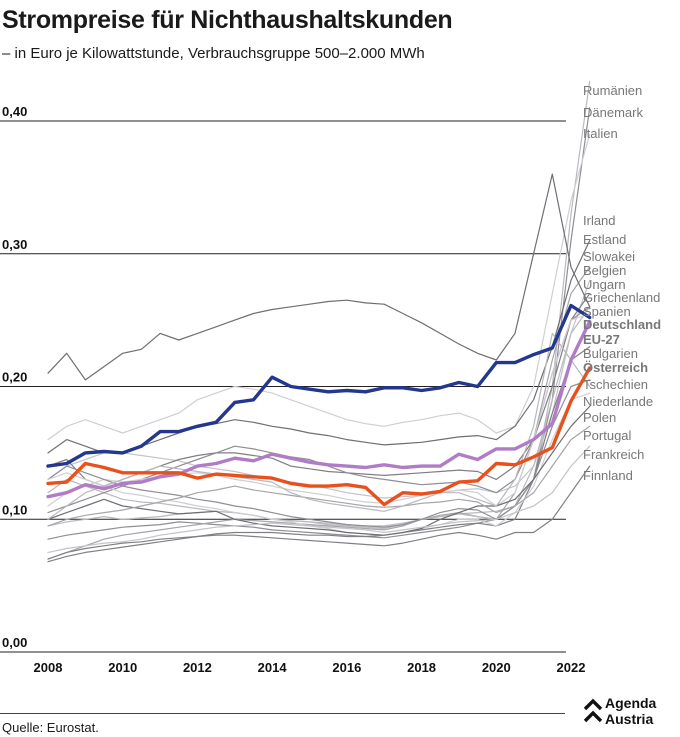 This screenshot has width=680, height=737. Describe the element at coordinates (496, 667) in the screenshot. I see `x-tick-label: 2020` at that location.